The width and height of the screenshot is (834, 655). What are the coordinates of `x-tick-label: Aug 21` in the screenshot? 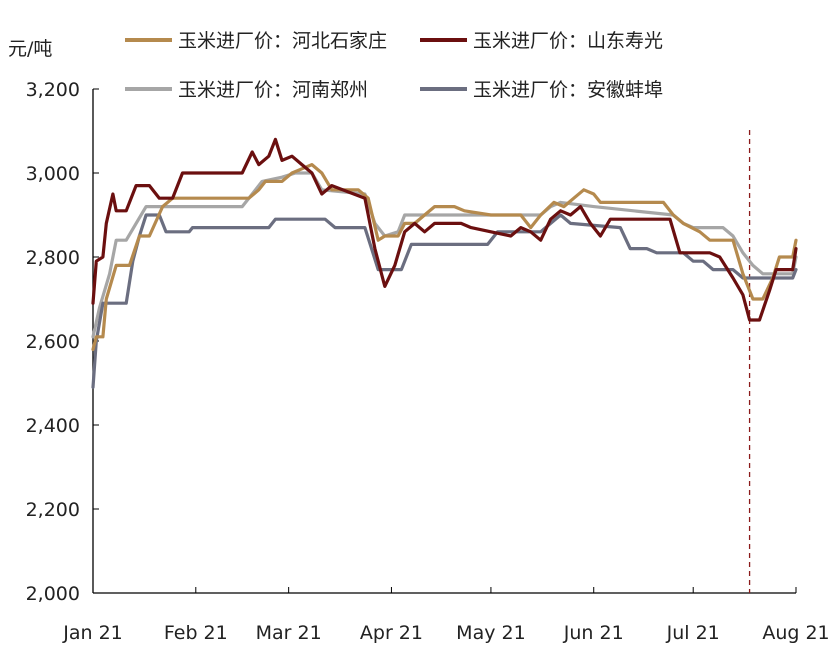 It's located at (795, 633).